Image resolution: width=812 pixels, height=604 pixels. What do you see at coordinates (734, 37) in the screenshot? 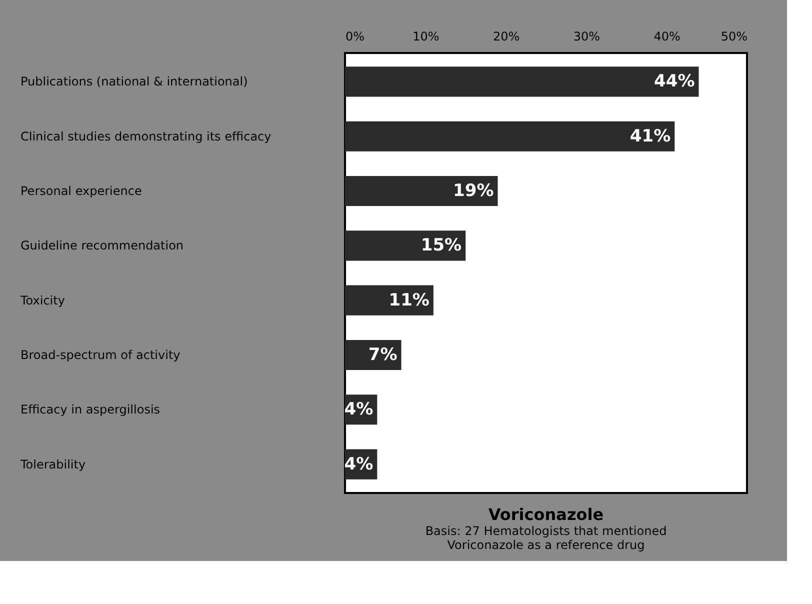
I see `x-tick-label: 50%` at bounding box center [734, 37].